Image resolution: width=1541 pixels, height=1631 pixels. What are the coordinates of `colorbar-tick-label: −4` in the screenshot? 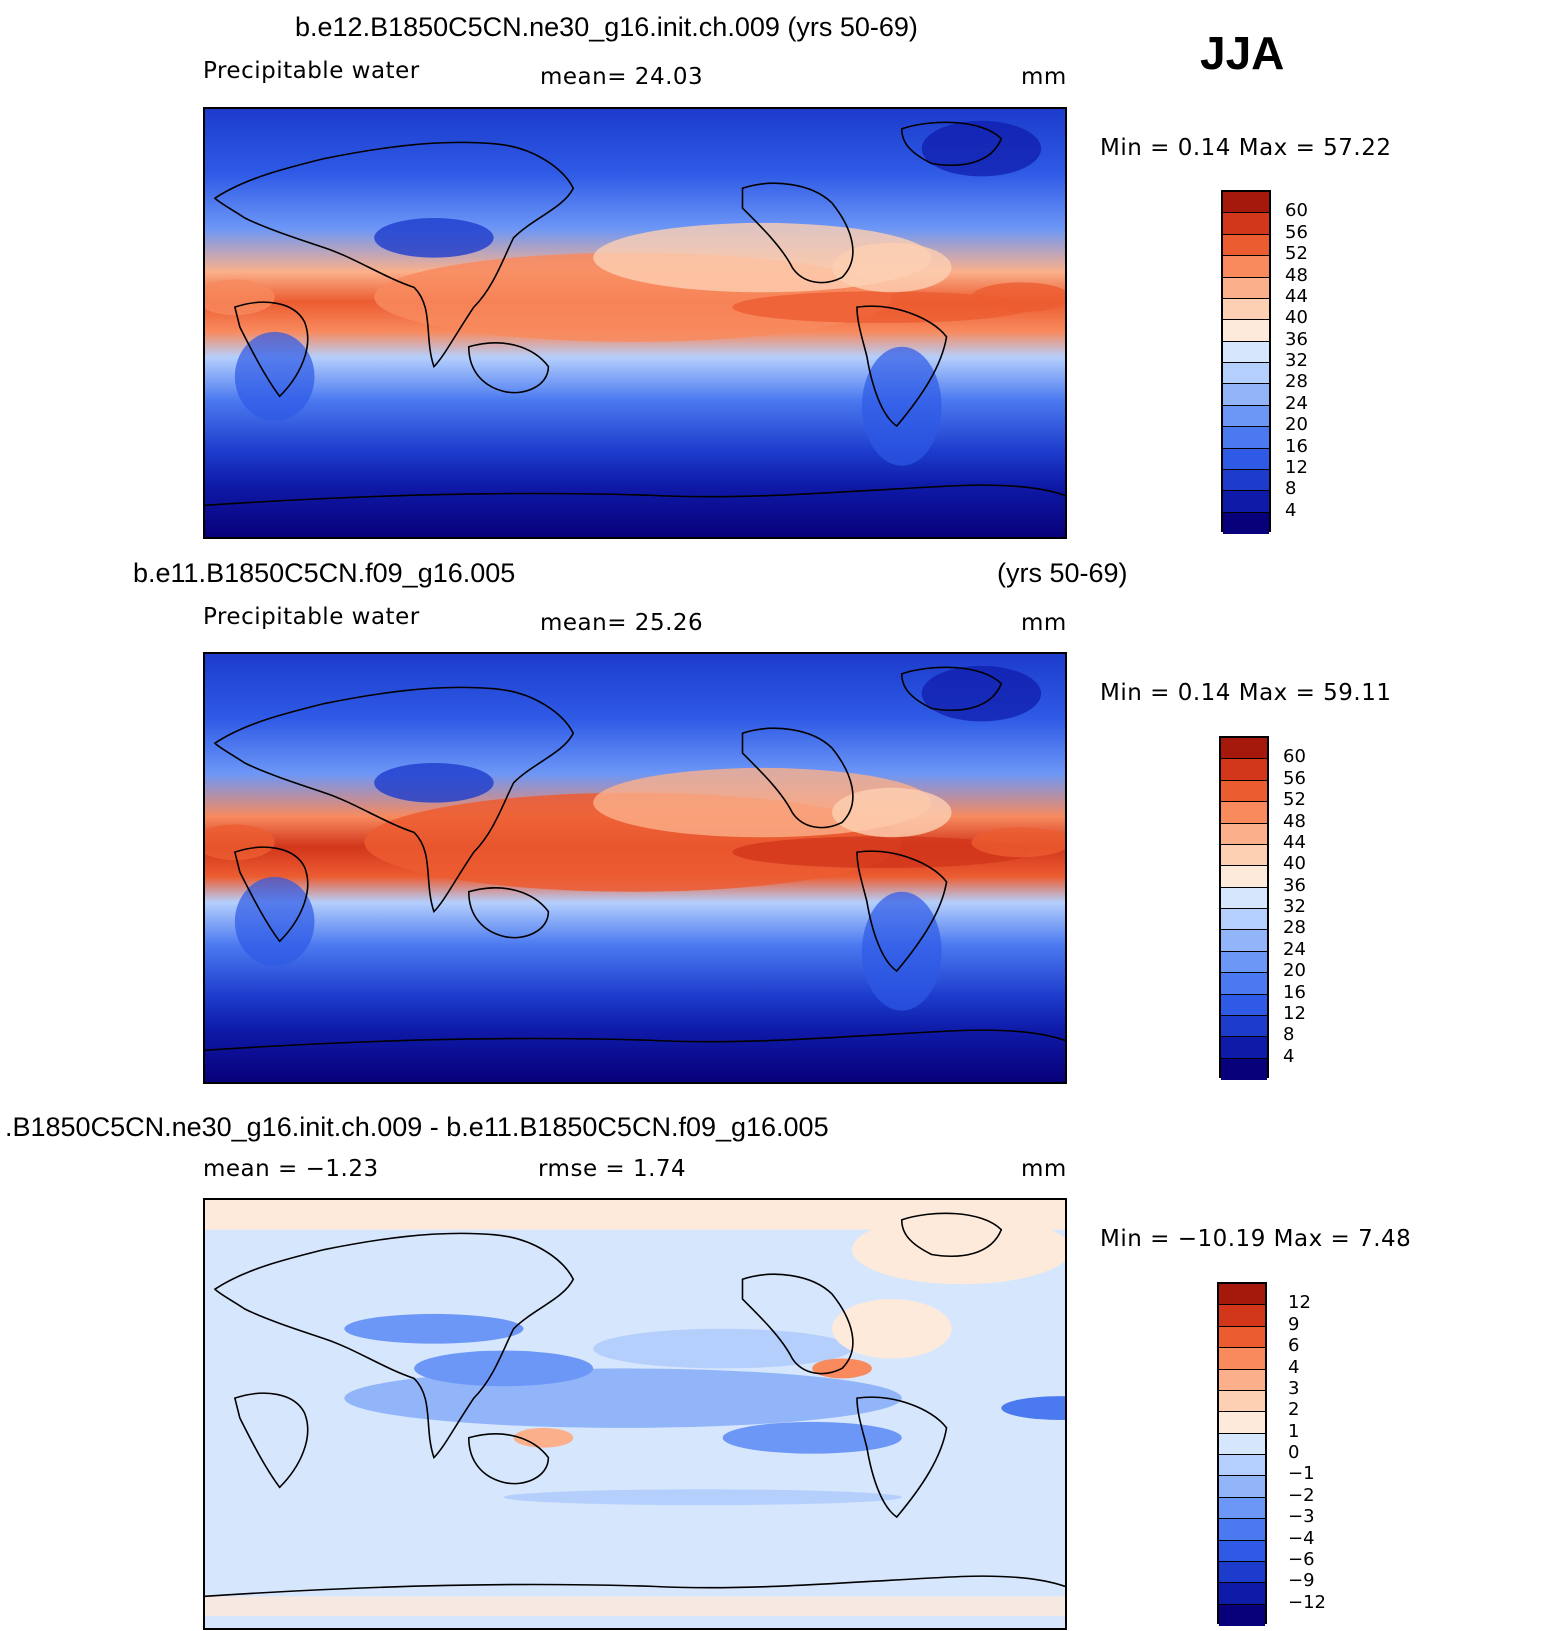 It's located at (1301, 1538).